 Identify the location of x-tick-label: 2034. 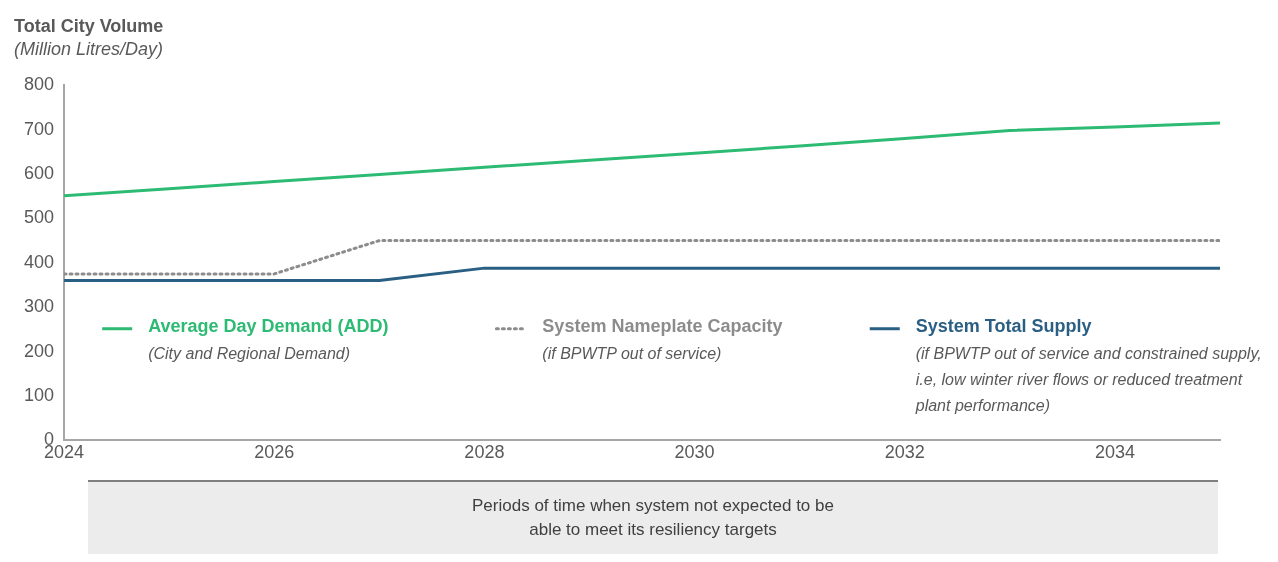
(1114, 452).